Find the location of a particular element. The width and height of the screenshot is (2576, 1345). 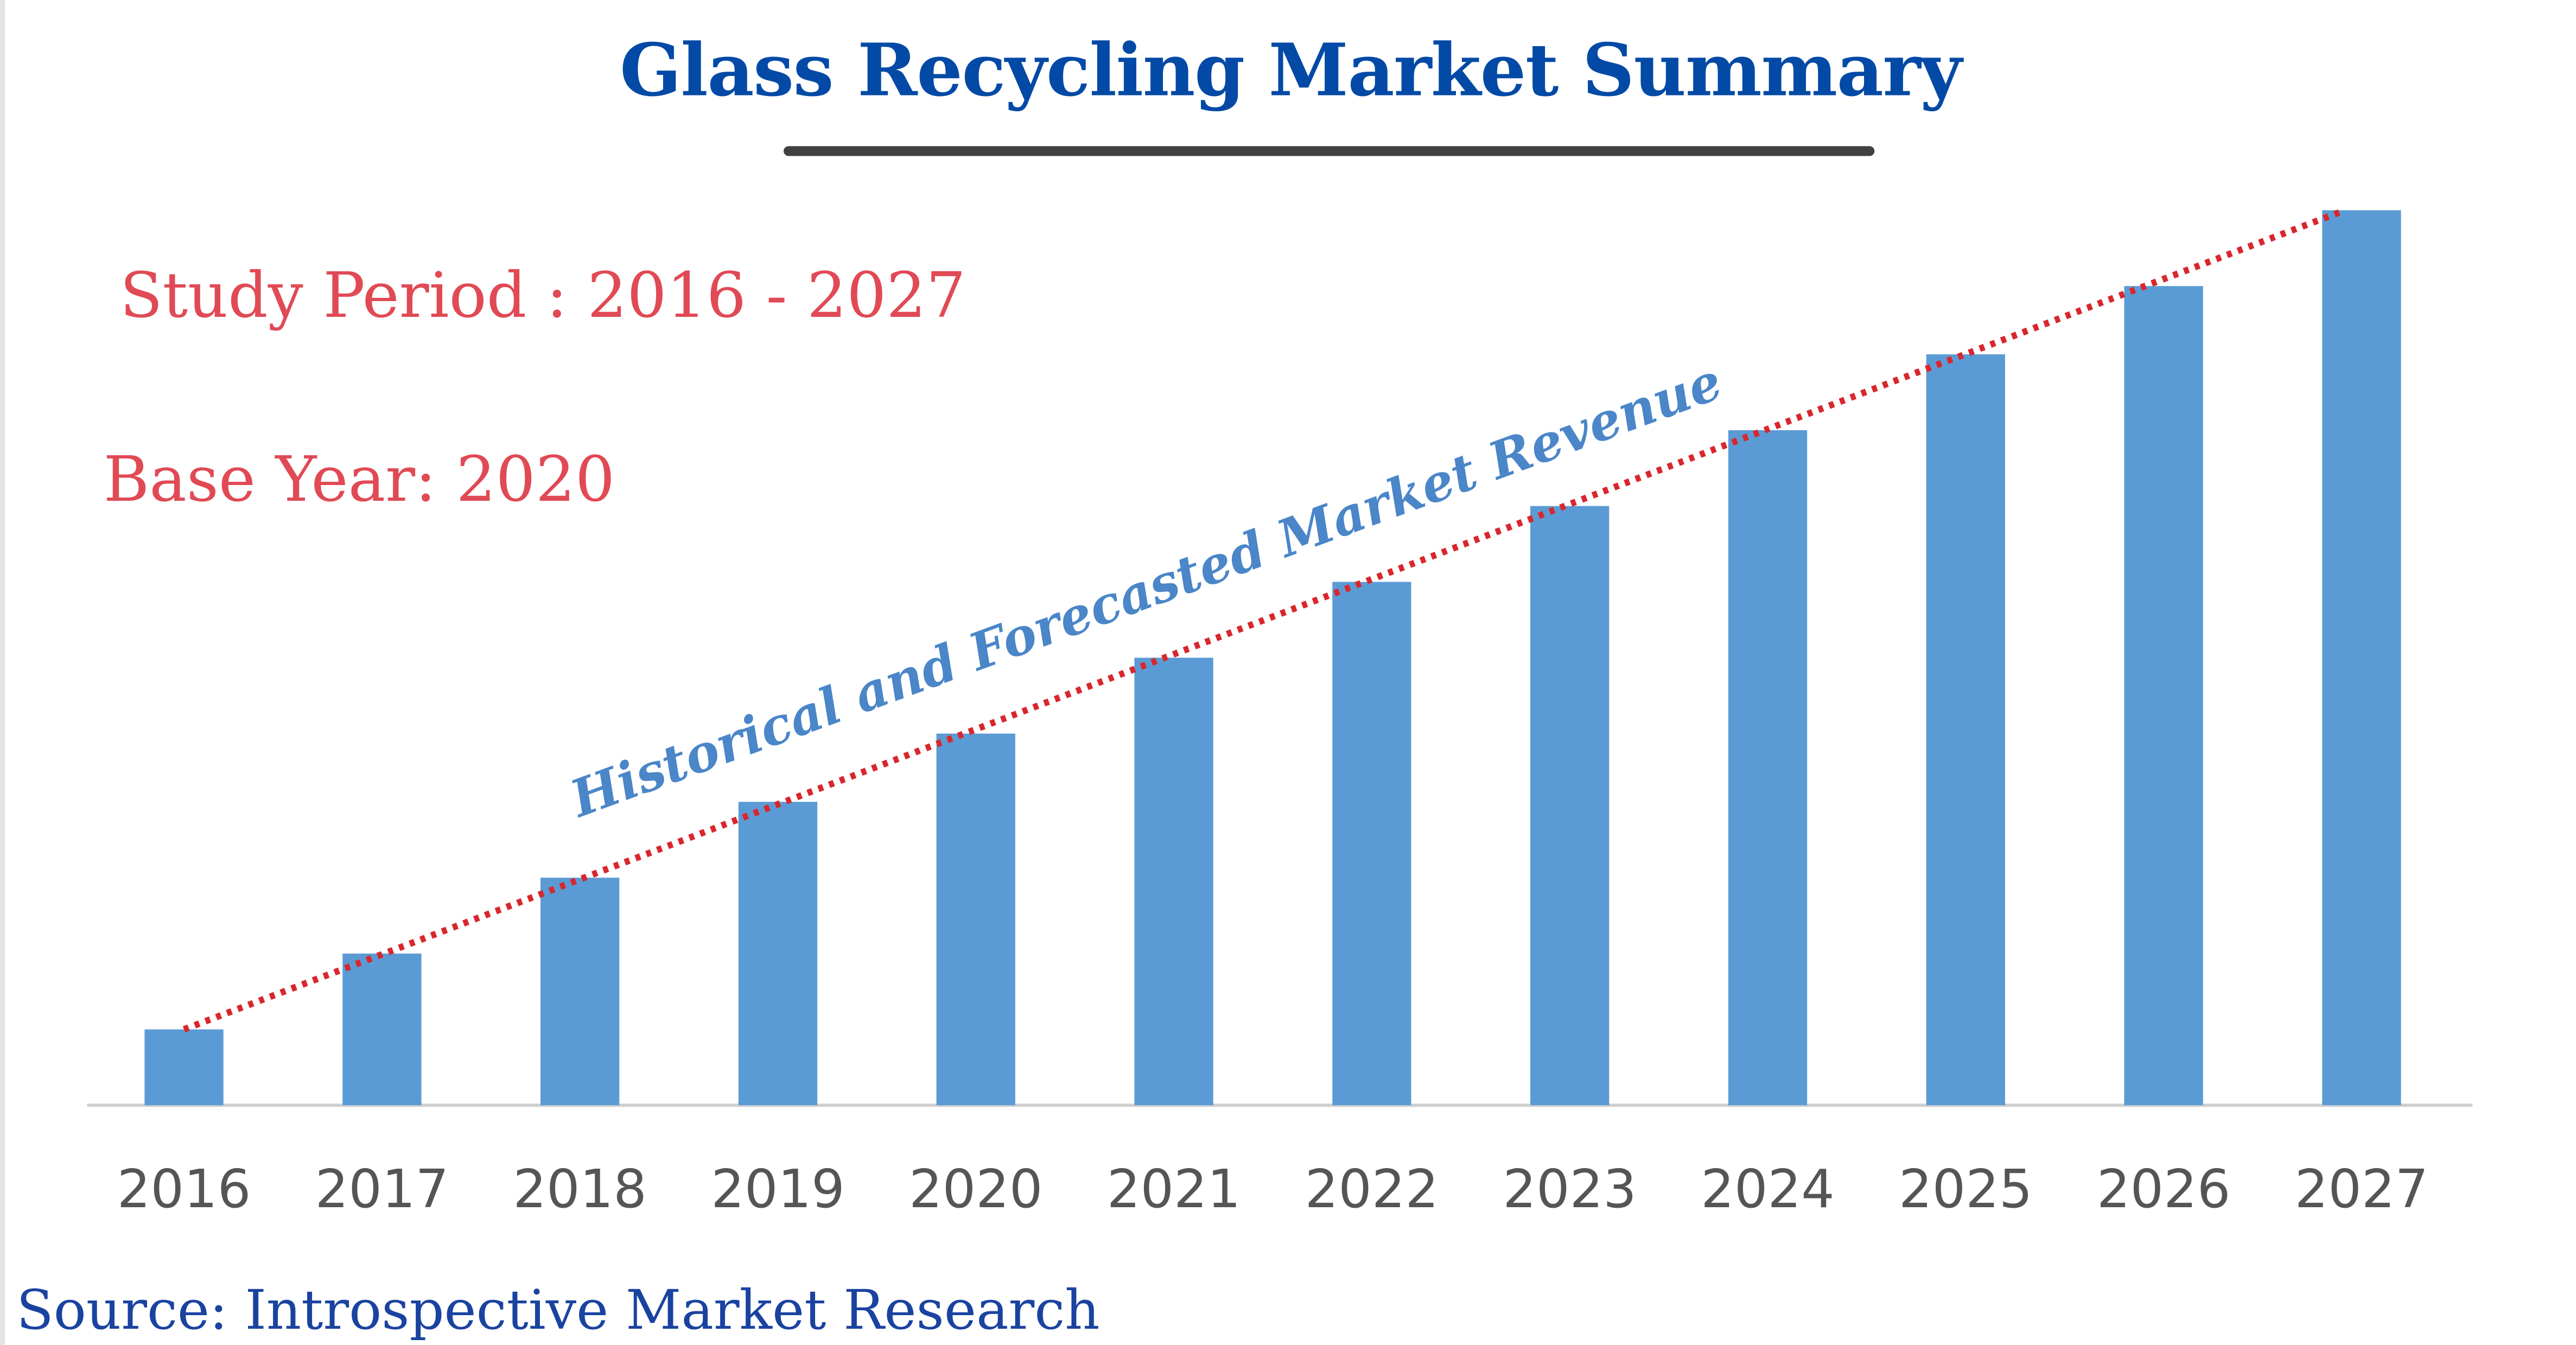

x-tick-label: 2023 is located at coordinates (1570, 1189).